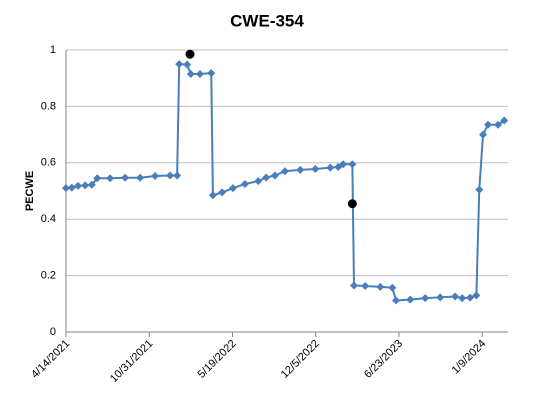  Describe the element at coordinates (53, 50) in the screenshot. I see `y-tick-label: 1` at that location.